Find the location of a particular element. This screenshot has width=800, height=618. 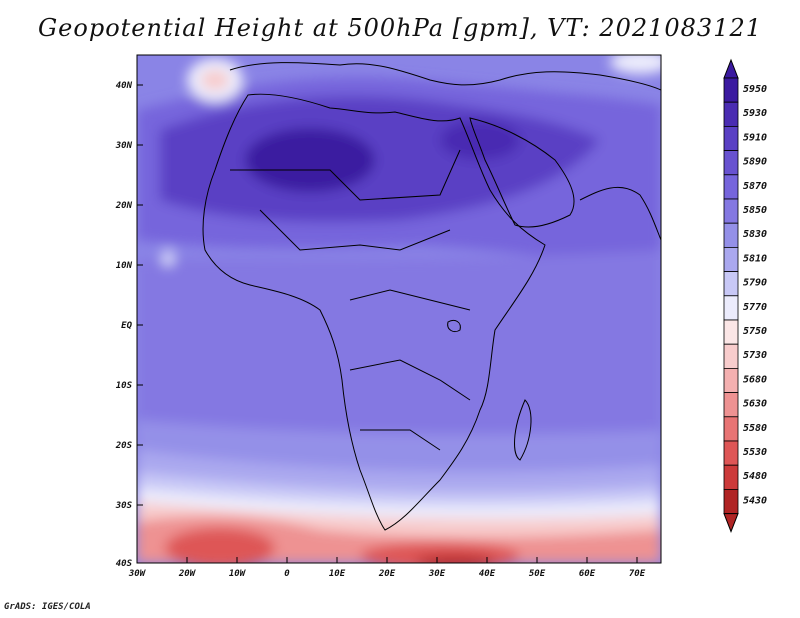

colorbar-arrow-bottom is located at coordinates (731, 523).